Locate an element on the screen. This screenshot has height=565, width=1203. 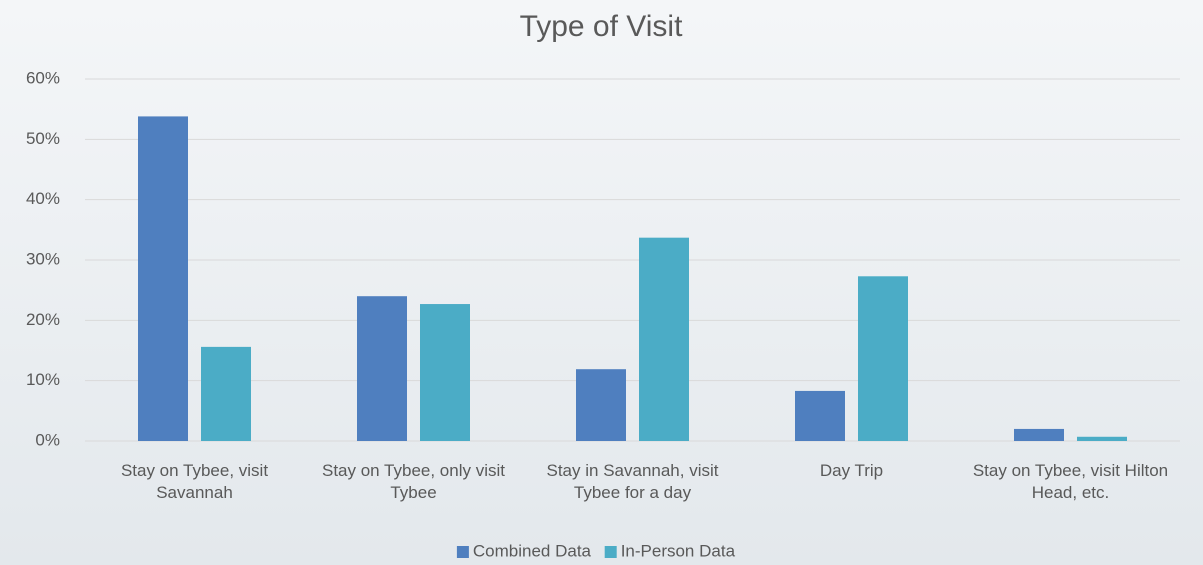
legend-label: In-Person Data is located at coordinates (678, 550).